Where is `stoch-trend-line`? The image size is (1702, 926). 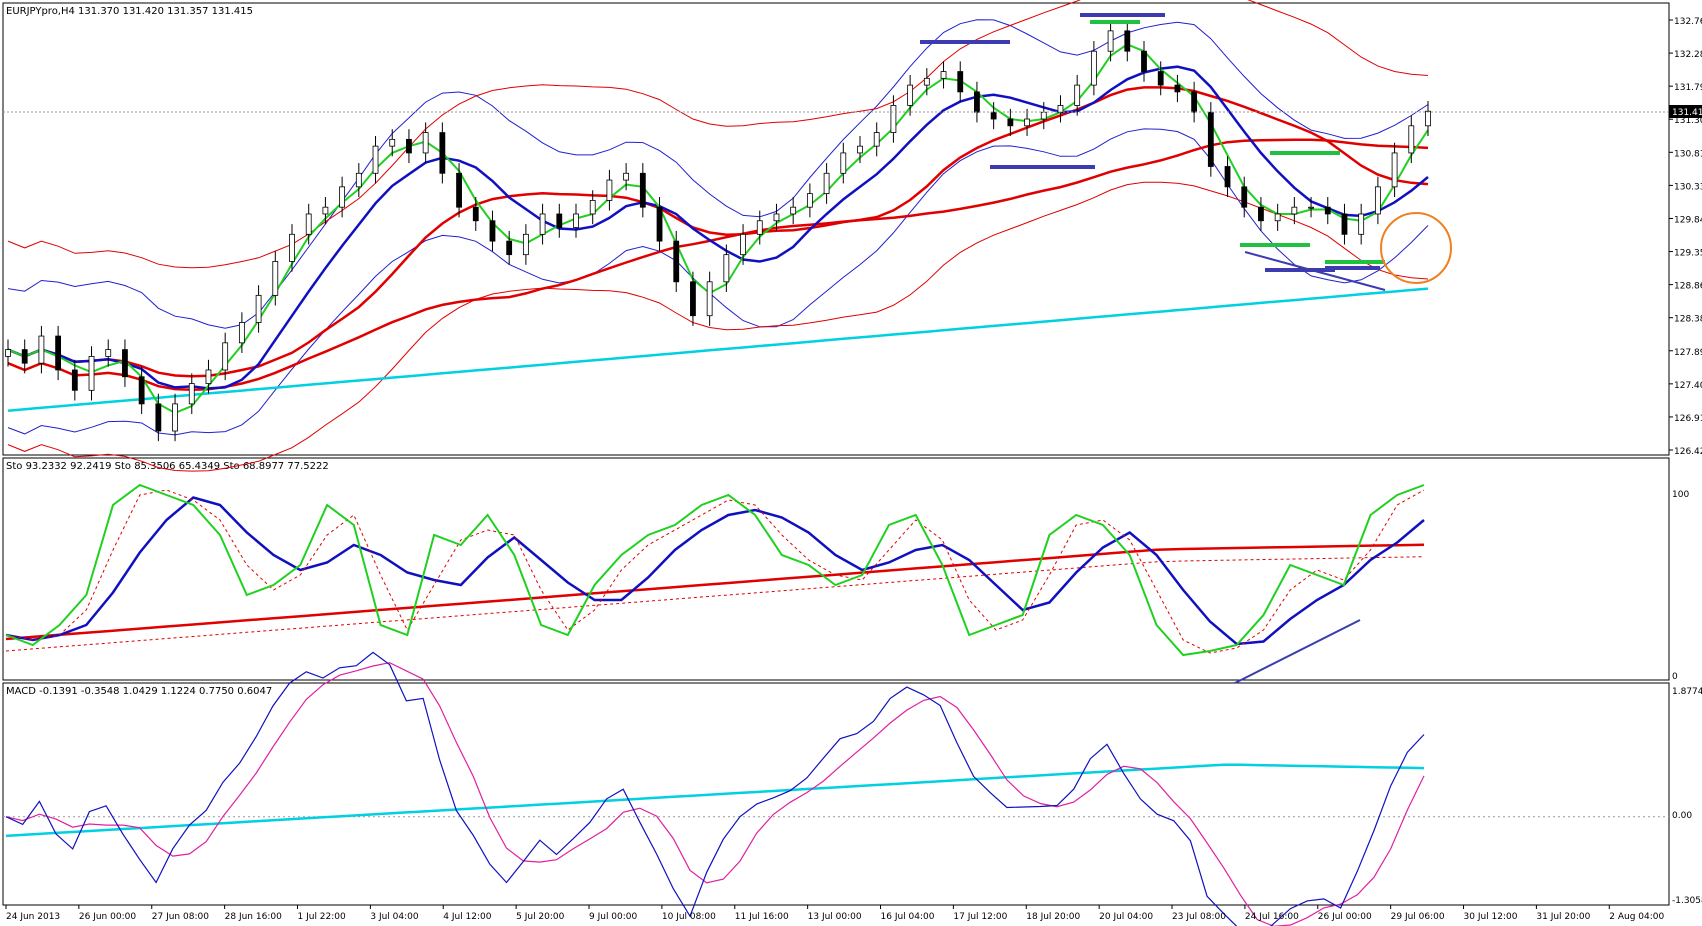 stoch-trend-line is located at coordinates (1297, 651).